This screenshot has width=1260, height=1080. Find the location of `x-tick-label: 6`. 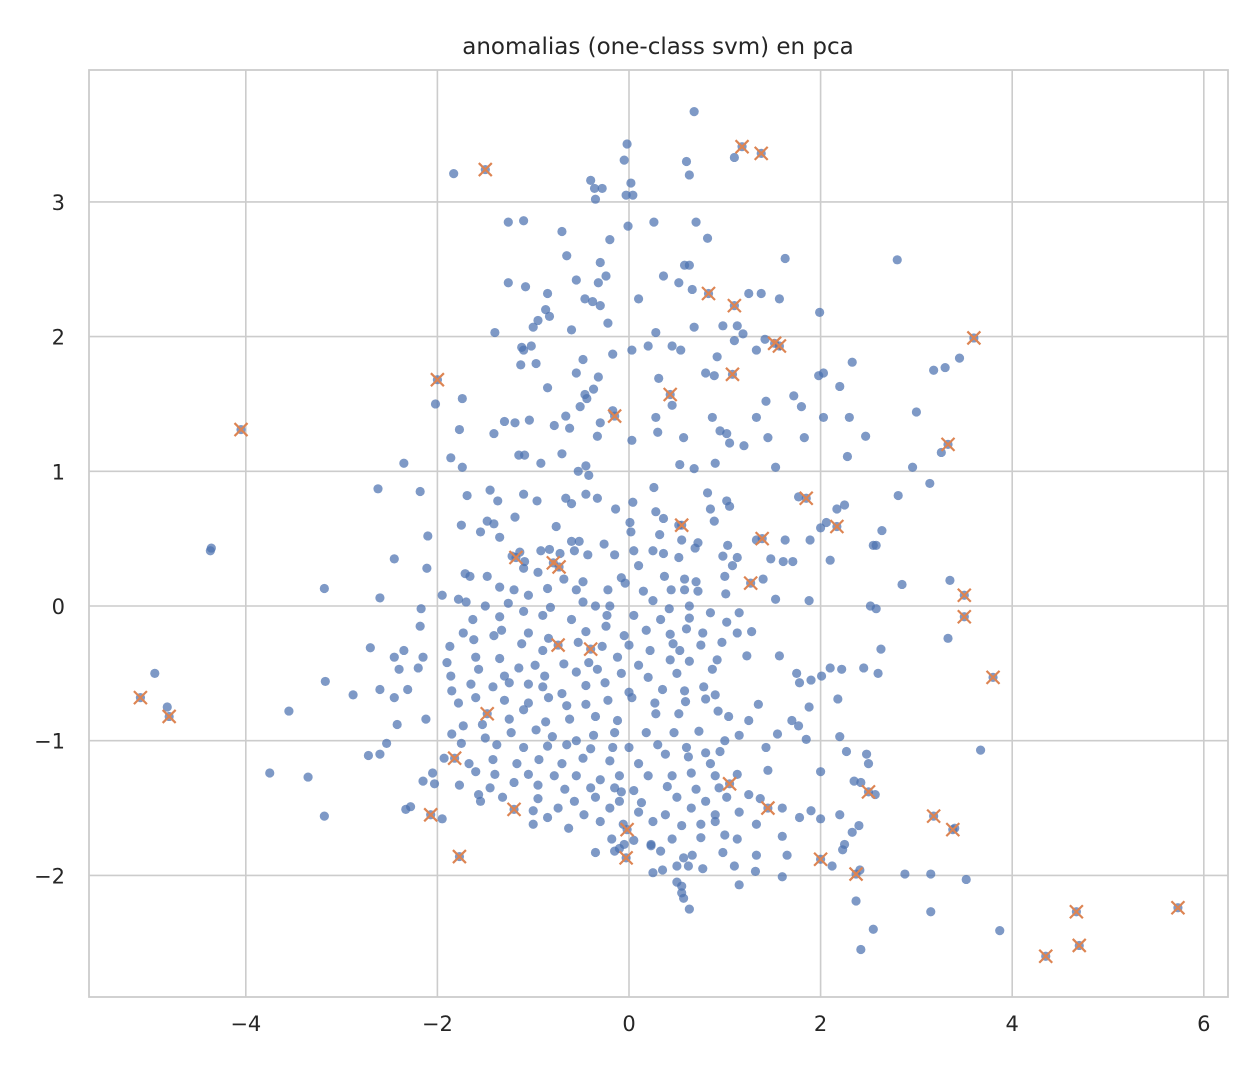

x-tick-label: 6 is located at coordinates (1203, 1024).